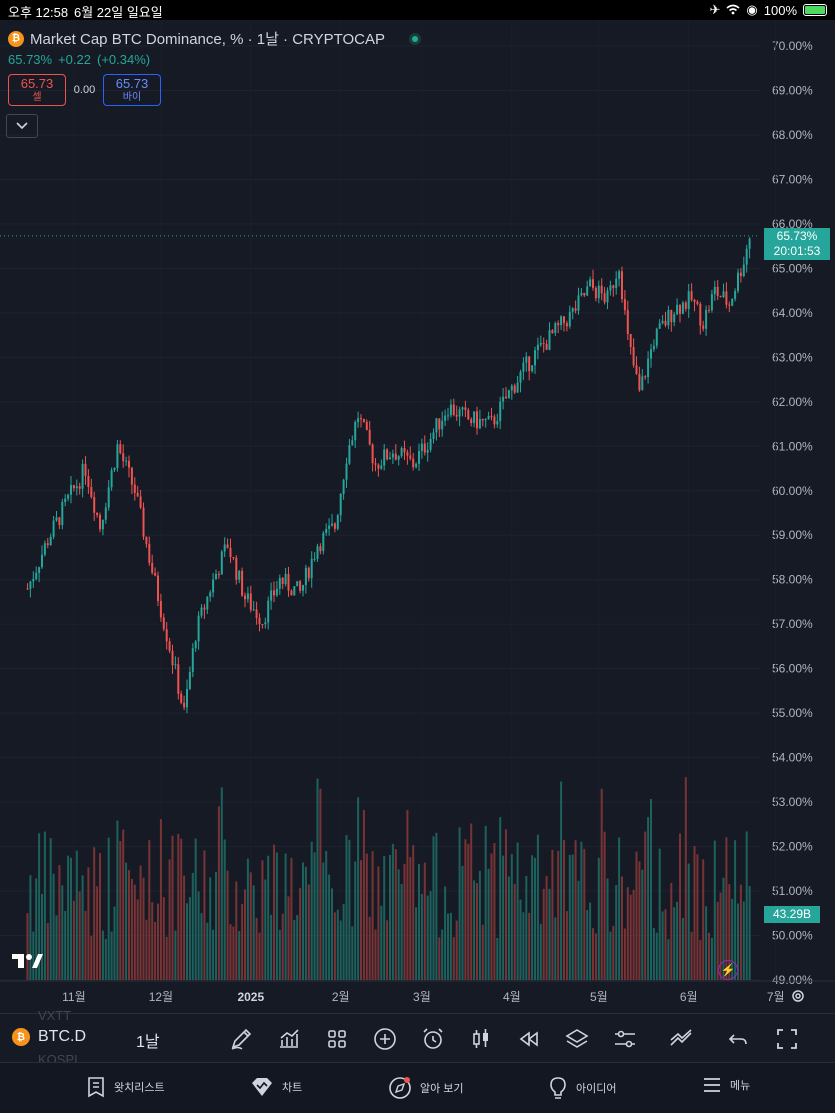 The height and width of the screenshot is (1113, 835). I want to click on candles-icon, so click(481, 1039).